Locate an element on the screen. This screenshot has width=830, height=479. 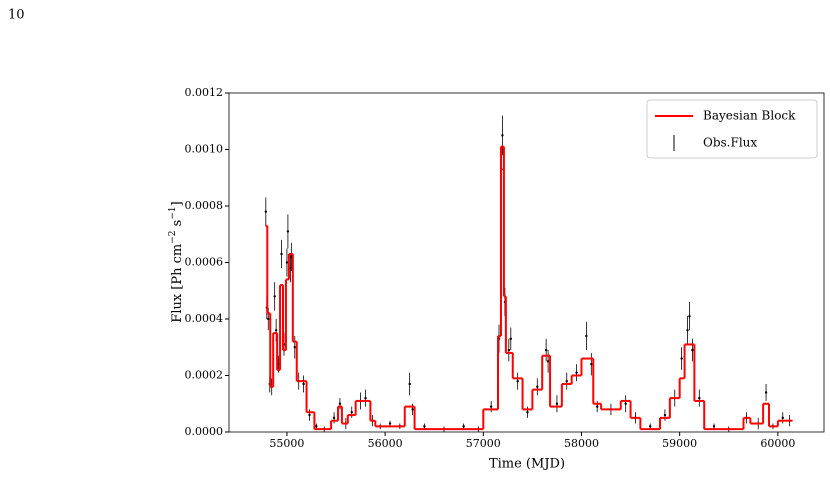
y-tick-label: 0.0004 is located at coordinates (204, 318).